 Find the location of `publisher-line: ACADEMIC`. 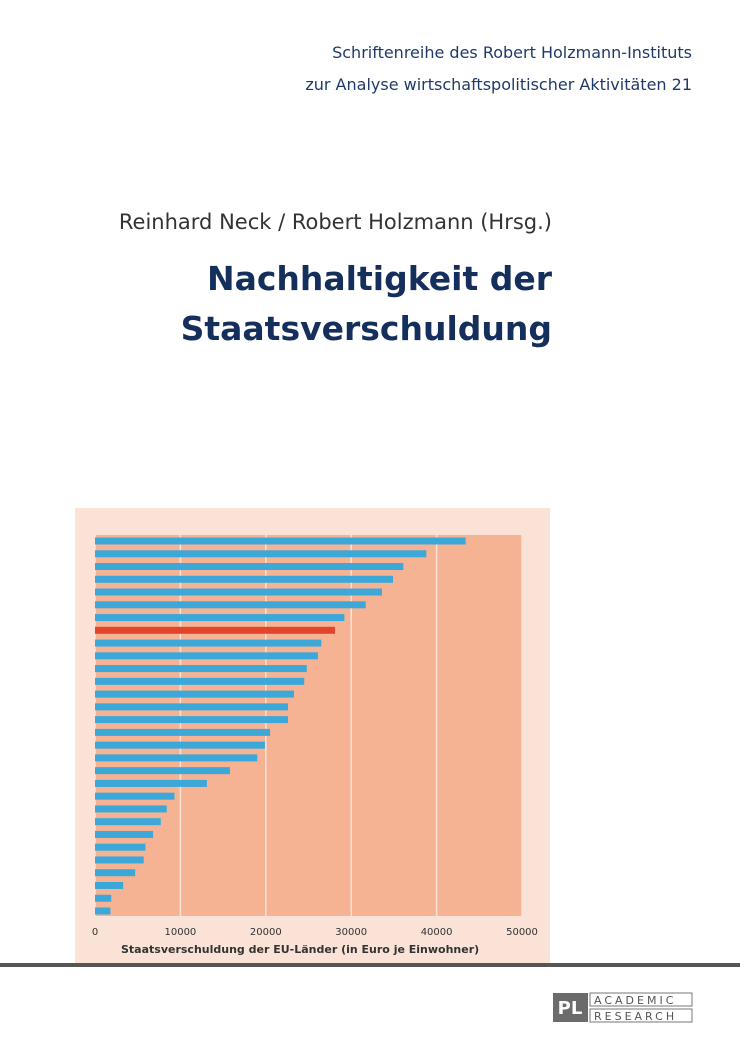

publisher-line: ACADEMIC is located at coordinates (635, 1000).